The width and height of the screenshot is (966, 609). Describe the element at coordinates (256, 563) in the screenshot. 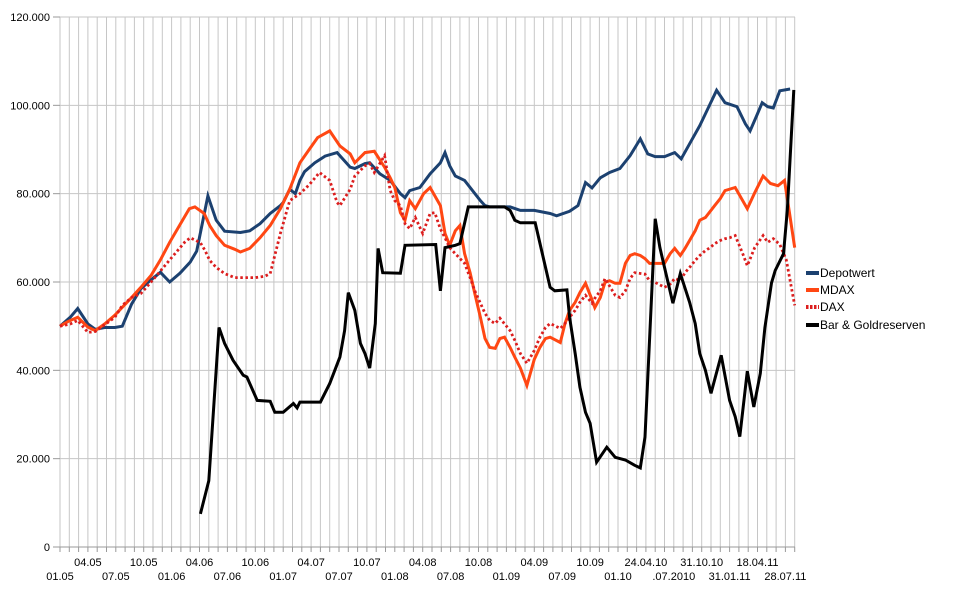

I see `x-axis-label: 10.06` at that location.